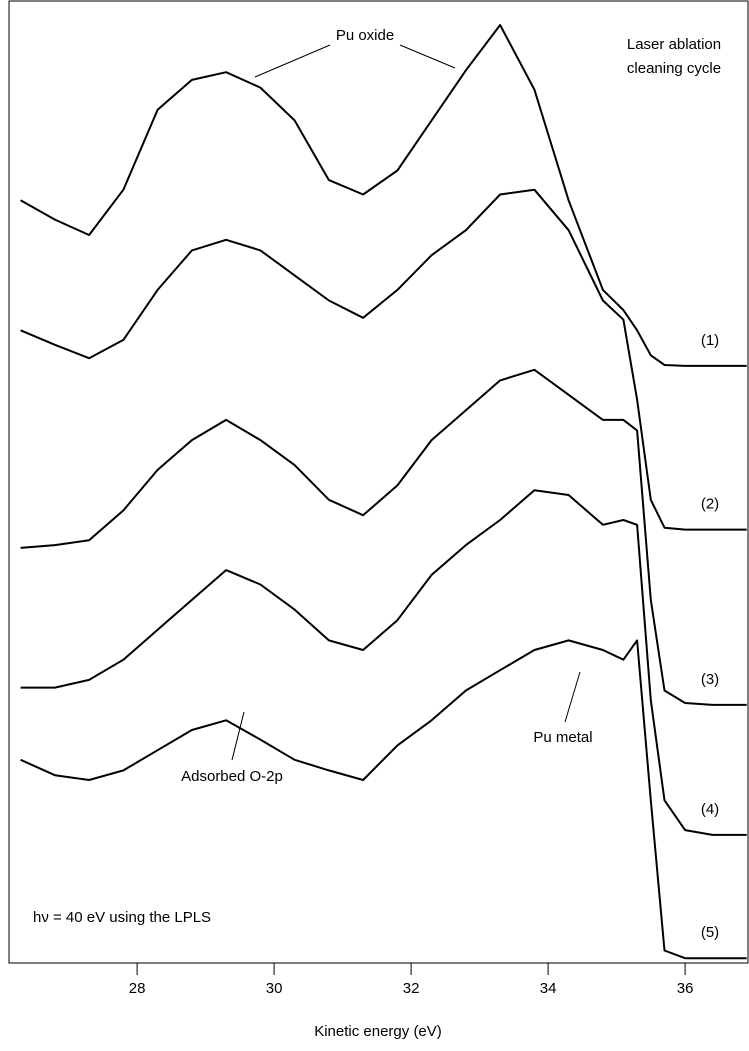  Describe the element at coordinates (378, 1031) in the screenshot. I see `x-axis-label: Kinetic energy (eV)` at that location.